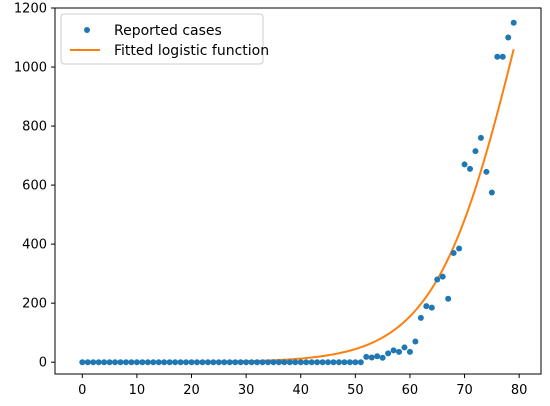 This screenshot has height=406, width=550. What do you see at coordinates (34, 127) in the screenshot?
I see `y-tick-label: 800` at bounding box center [34, 127].